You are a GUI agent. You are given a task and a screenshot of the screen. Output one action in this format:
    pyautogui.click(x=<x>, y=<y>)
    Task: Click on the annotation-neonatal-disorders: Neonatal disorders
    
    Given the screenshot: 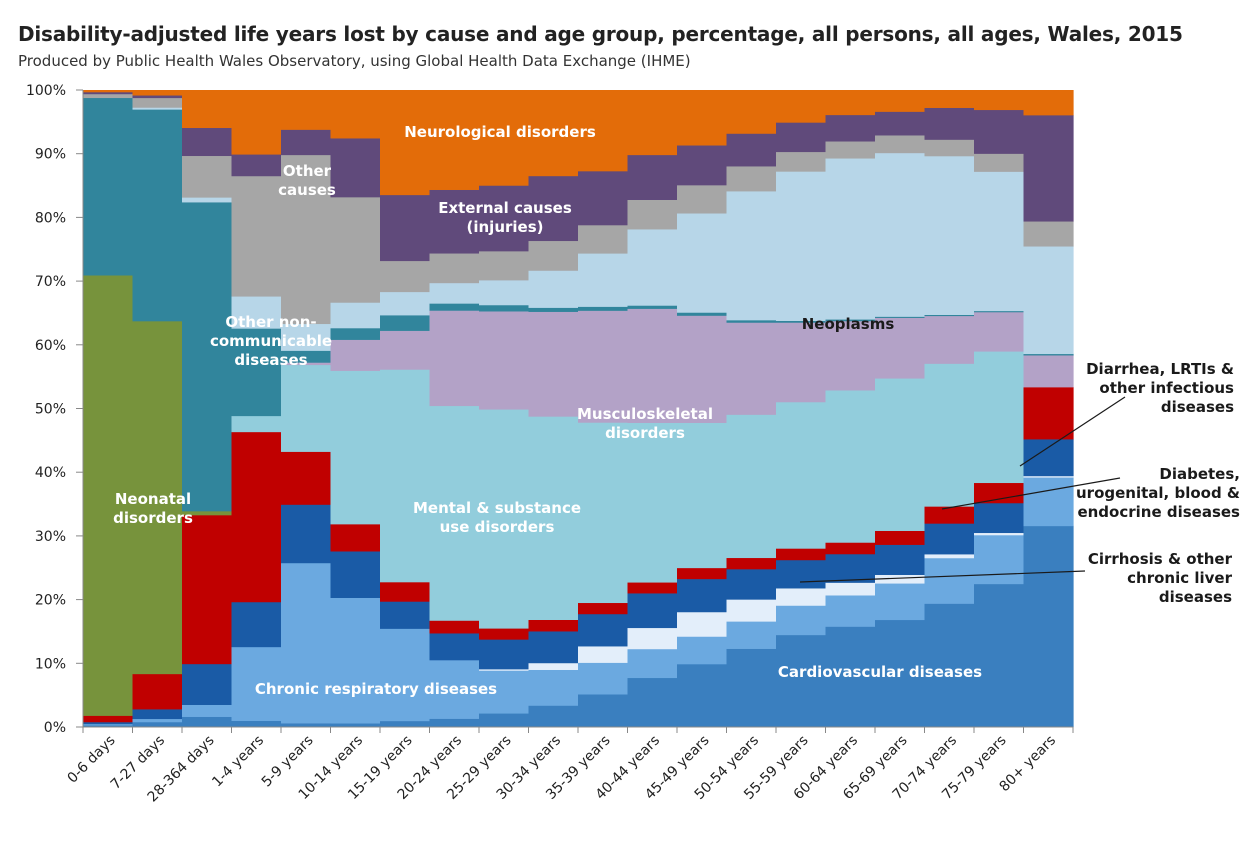 What is the action you would take?
    pyautogui.click(x=153, y=508)
    